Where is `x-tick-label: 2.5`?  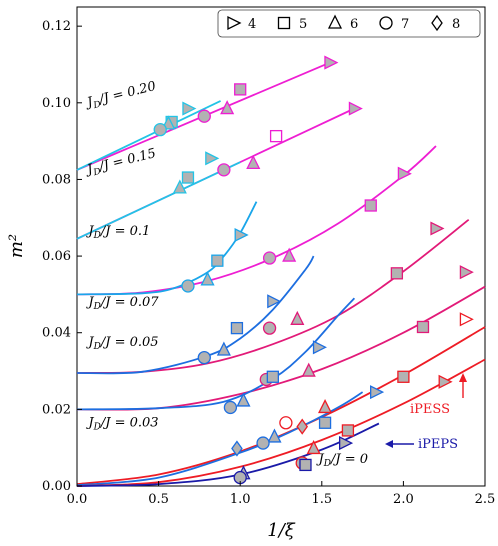
x-tick-label: 2.5 is located at coordinates (485, 499).